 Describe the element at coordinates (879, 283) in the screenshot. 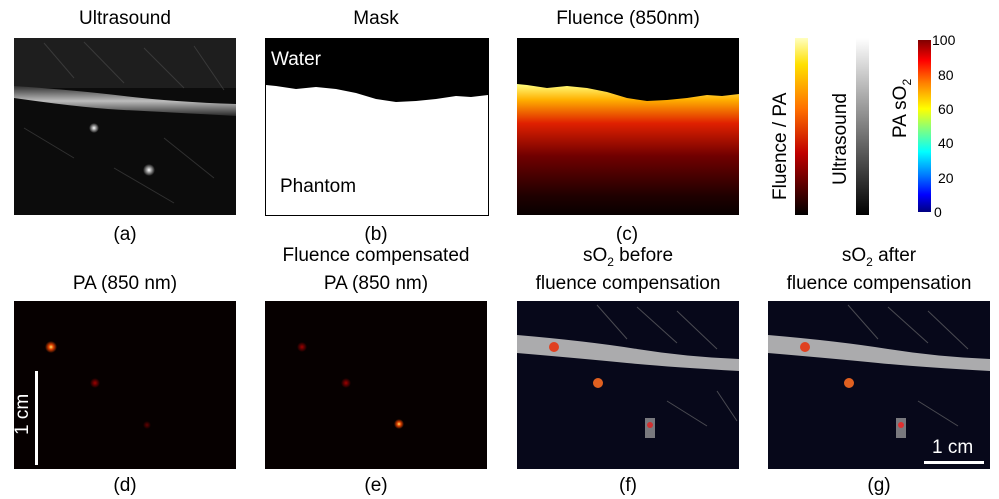

I see `panel-g-title-line2: fluence compensation` at that location.